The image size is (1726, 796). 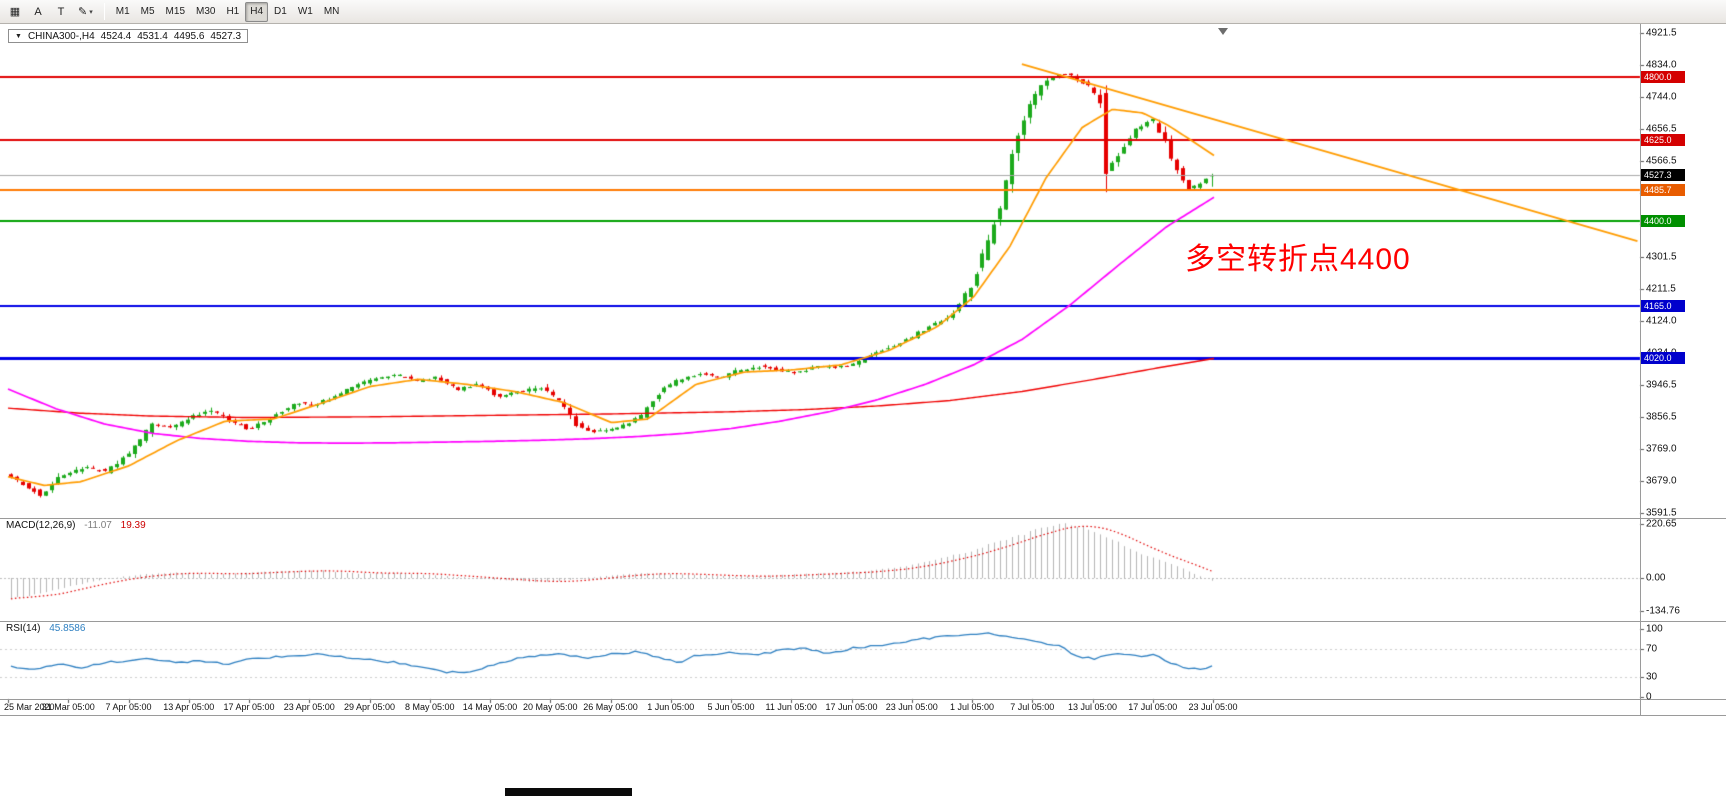 What do you see at coordinates (1213, 707) in the screenshot?
I see `time-axis-label: 23 Jul 05:00` at bounding box center [1213, 707].